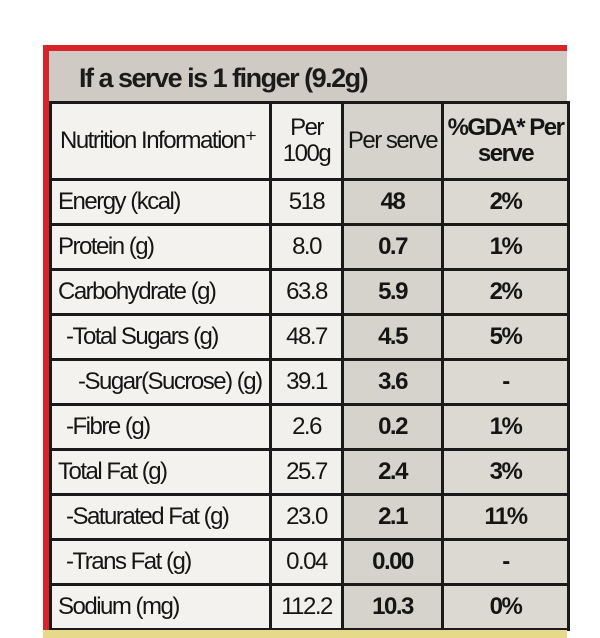 The width and height of the screenshot is (600, 638). I want to click on nutrient-name: -Trans Fat (g), so click(160, 562).